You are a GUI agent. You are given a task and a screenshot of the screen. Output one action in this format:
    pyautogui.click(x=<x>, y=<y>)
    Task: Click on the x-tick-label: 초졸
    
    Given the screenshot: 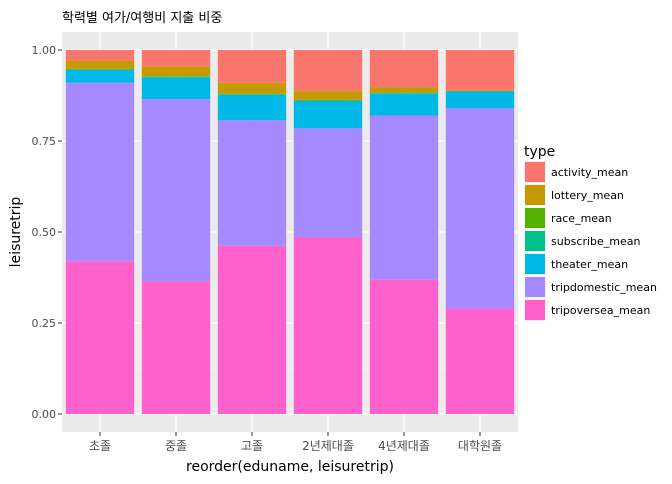 What is the action you would take?
    pyautogui.click(x=100, y=446)
    